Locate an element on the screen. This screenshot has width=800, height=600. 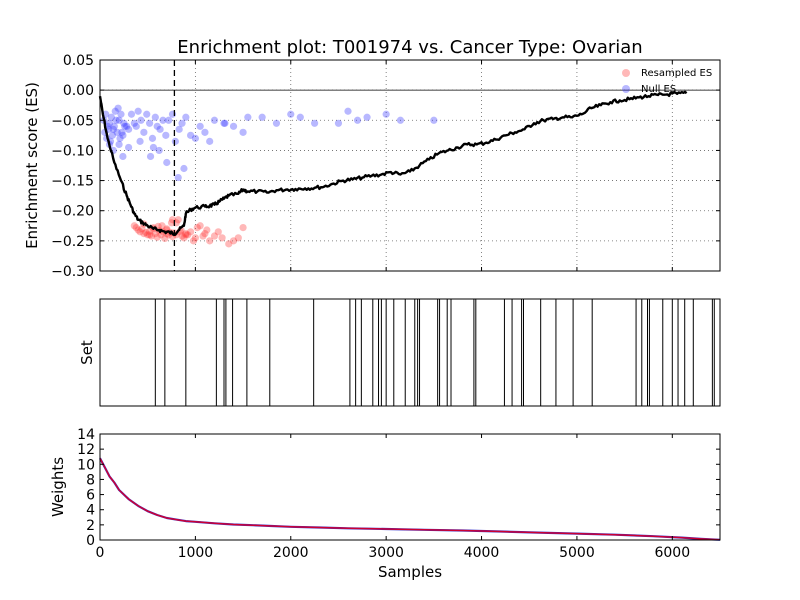
weights-curve-shadow is located at coordinates (410, 499).